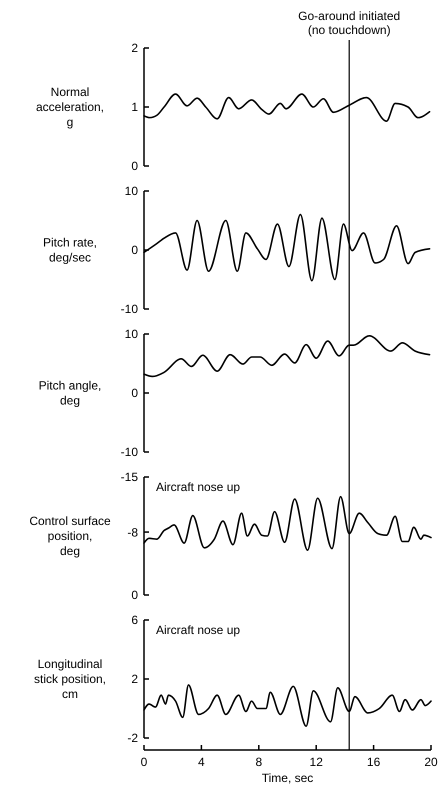  Describe the element at coordinates (70, 679) in the screenshot. I see `y-axis-title: Longitudinal stick position, cm` at that location.